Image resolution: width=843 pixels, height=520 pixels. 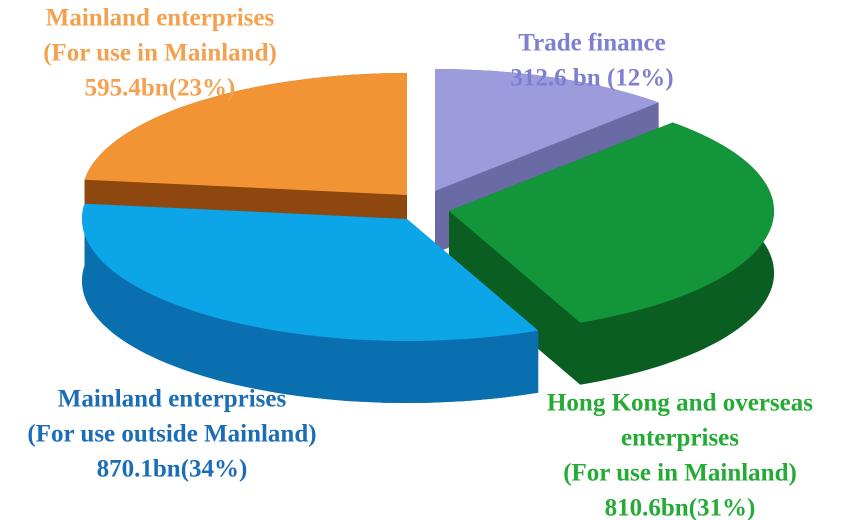 I want to click on slice-label: (For use outside Mainland), so click(x=171, y=434).